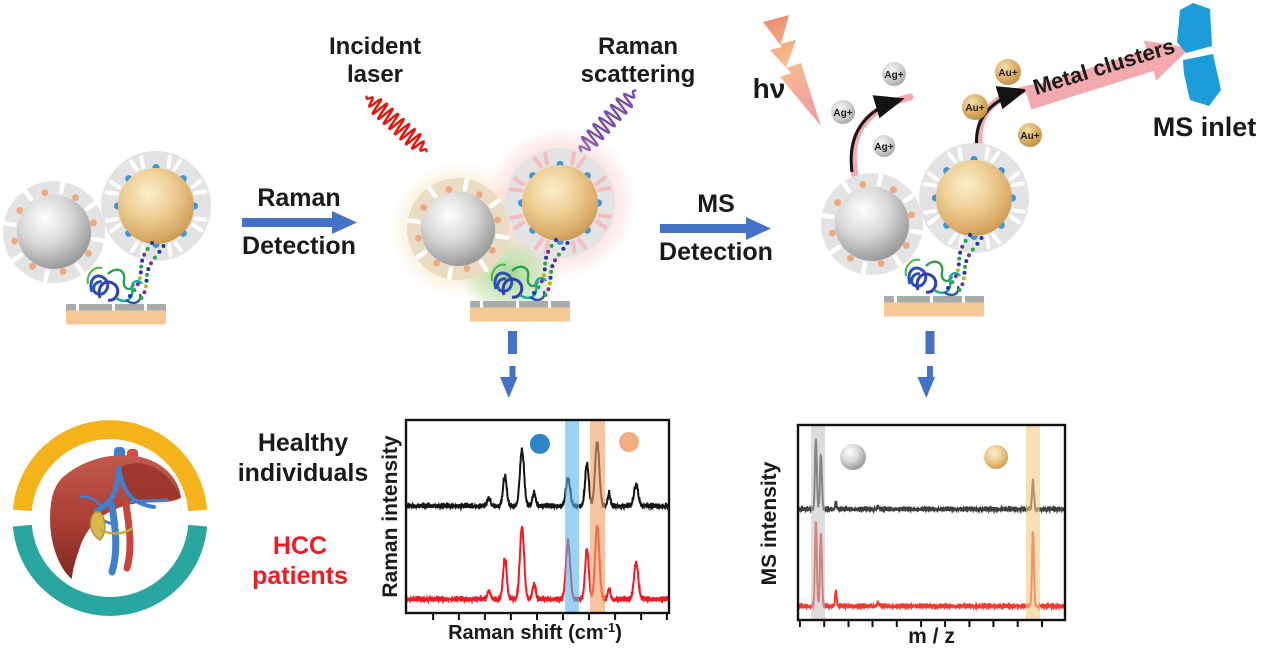 Image resolution: width=1268 pixels, height=668 pixels. What do you see at coordinates (931, 525) in the screenshot?
I see `ms-chart` at bounding box center [931, 525].